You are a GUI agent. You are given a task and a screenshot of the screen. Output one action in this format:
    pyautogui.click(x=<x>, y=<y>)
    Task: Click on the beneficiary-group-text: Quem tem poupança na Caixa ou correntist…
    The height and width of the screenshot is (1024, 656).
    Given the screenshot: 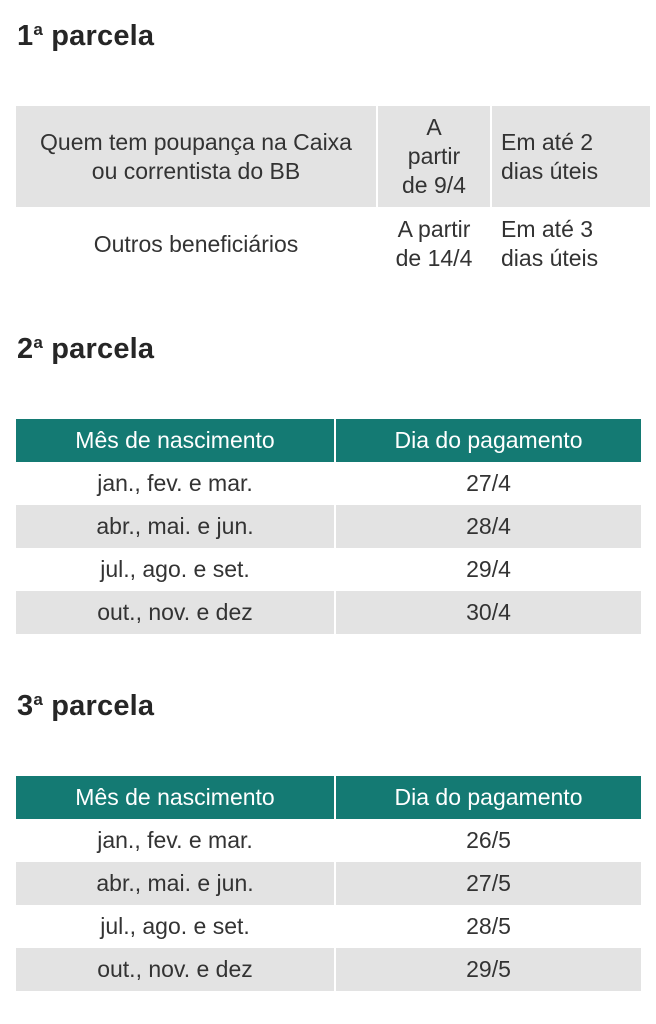 What is the action you would take?
    pyautogui.click(x=196, y=156)
    